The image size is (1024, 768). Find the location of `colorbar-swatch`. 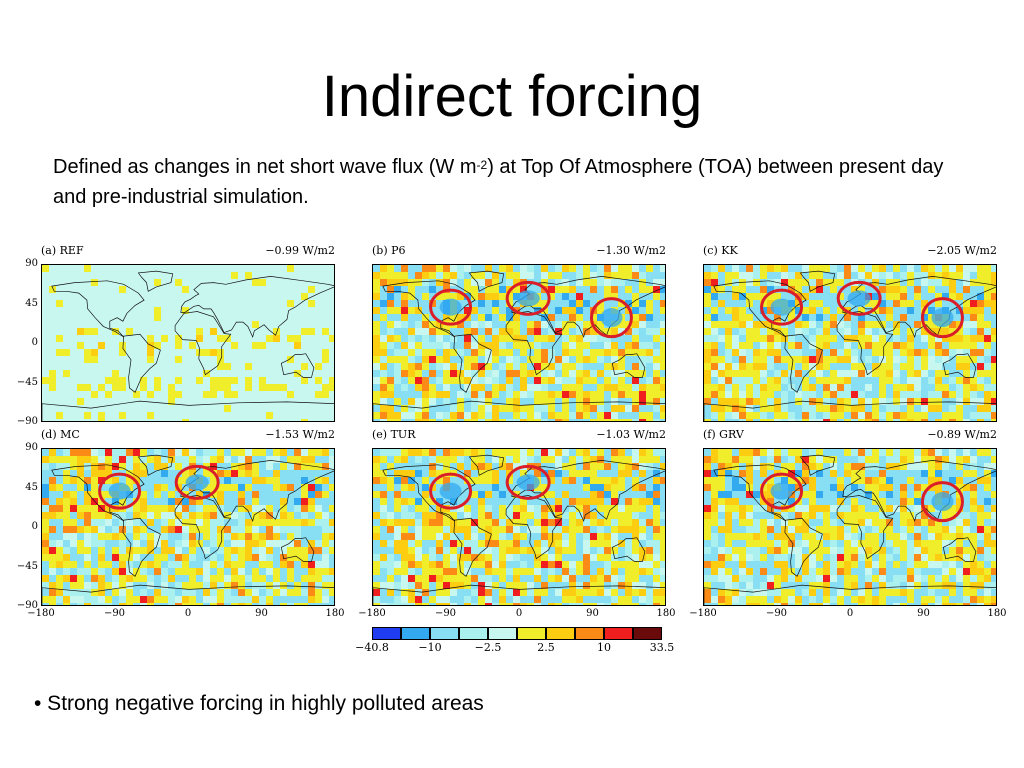

colorbar-swatch is located at coordinates (502, 633).